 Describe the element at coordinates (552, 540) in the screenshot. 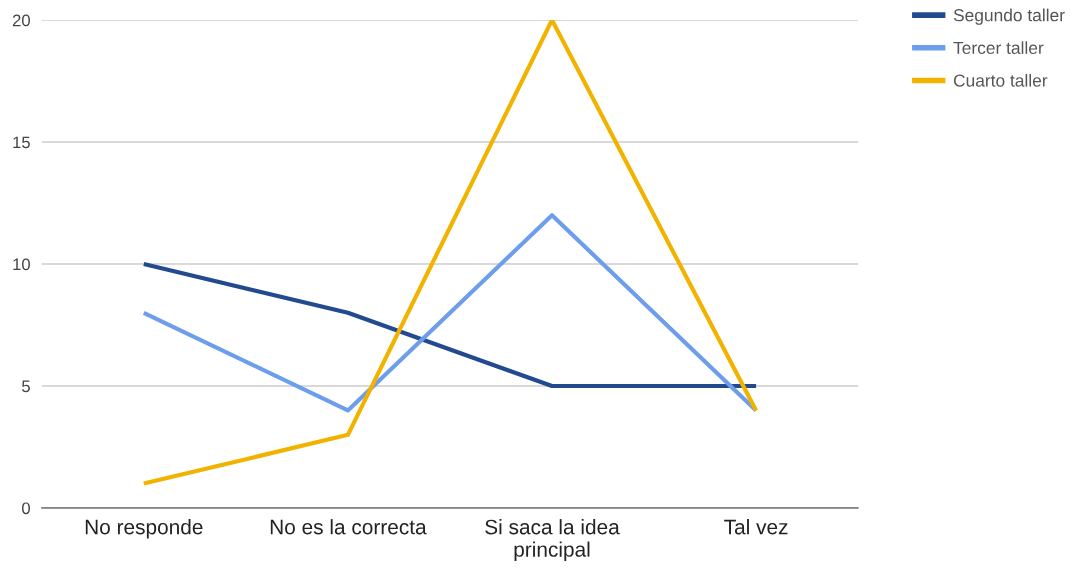

I see `x-tick-label: Si saca la idea principal` at that location.